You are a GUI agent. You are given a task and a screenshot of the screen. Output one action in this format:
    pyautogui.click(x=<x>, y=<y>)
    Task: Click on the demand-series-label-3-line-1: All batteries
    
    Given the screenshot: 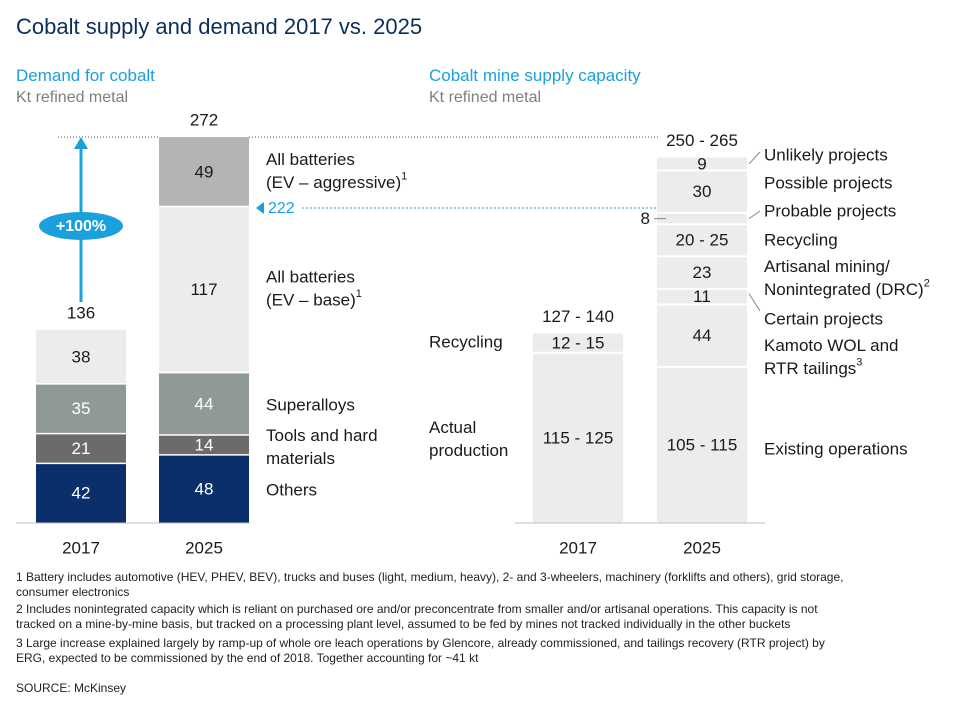 What is the action you would take?
    pyautogui.click(x=310, y=277)
    